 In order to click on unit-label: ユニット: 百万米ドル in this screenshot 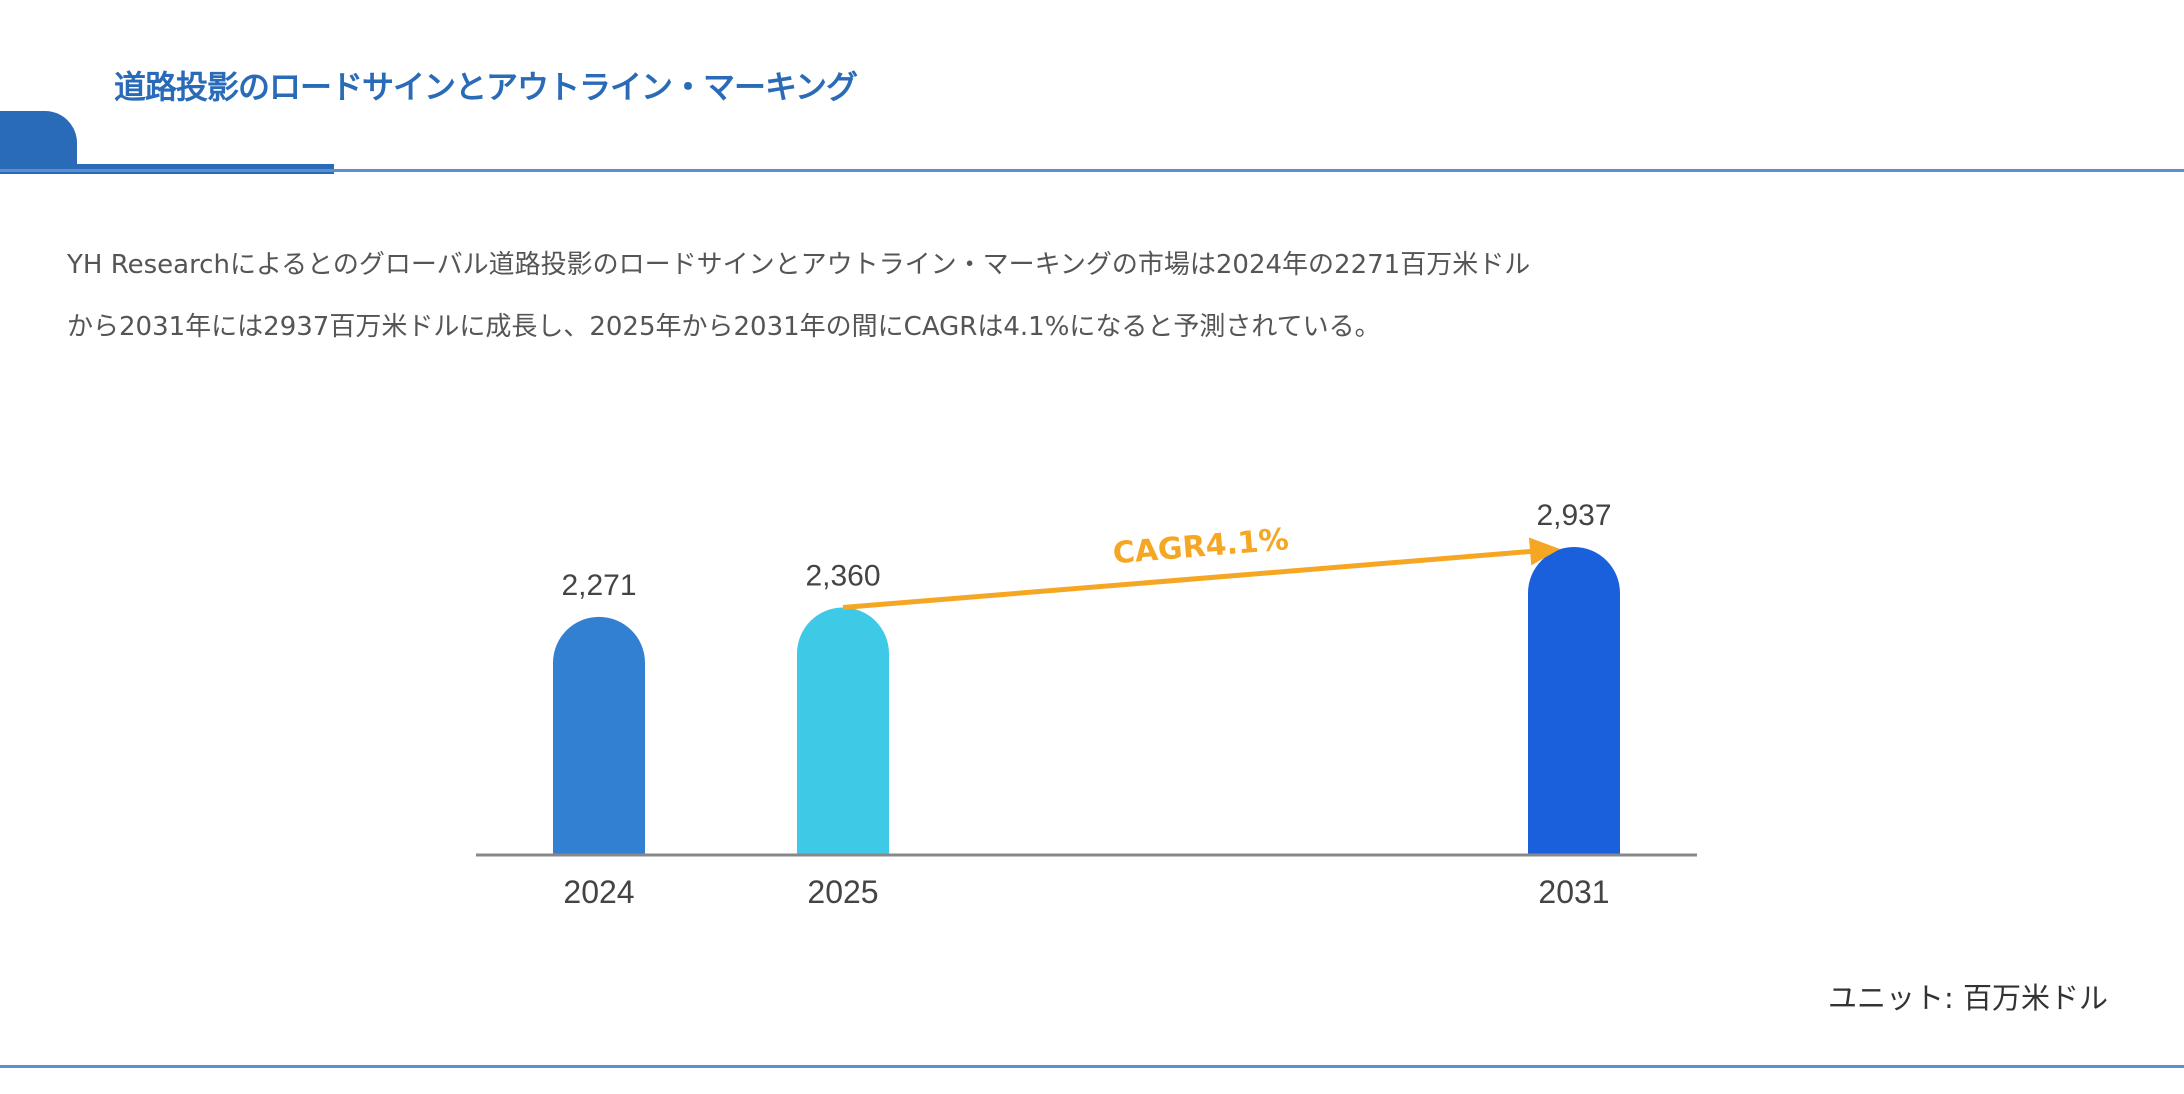, I will do `click(1968, 998)`.